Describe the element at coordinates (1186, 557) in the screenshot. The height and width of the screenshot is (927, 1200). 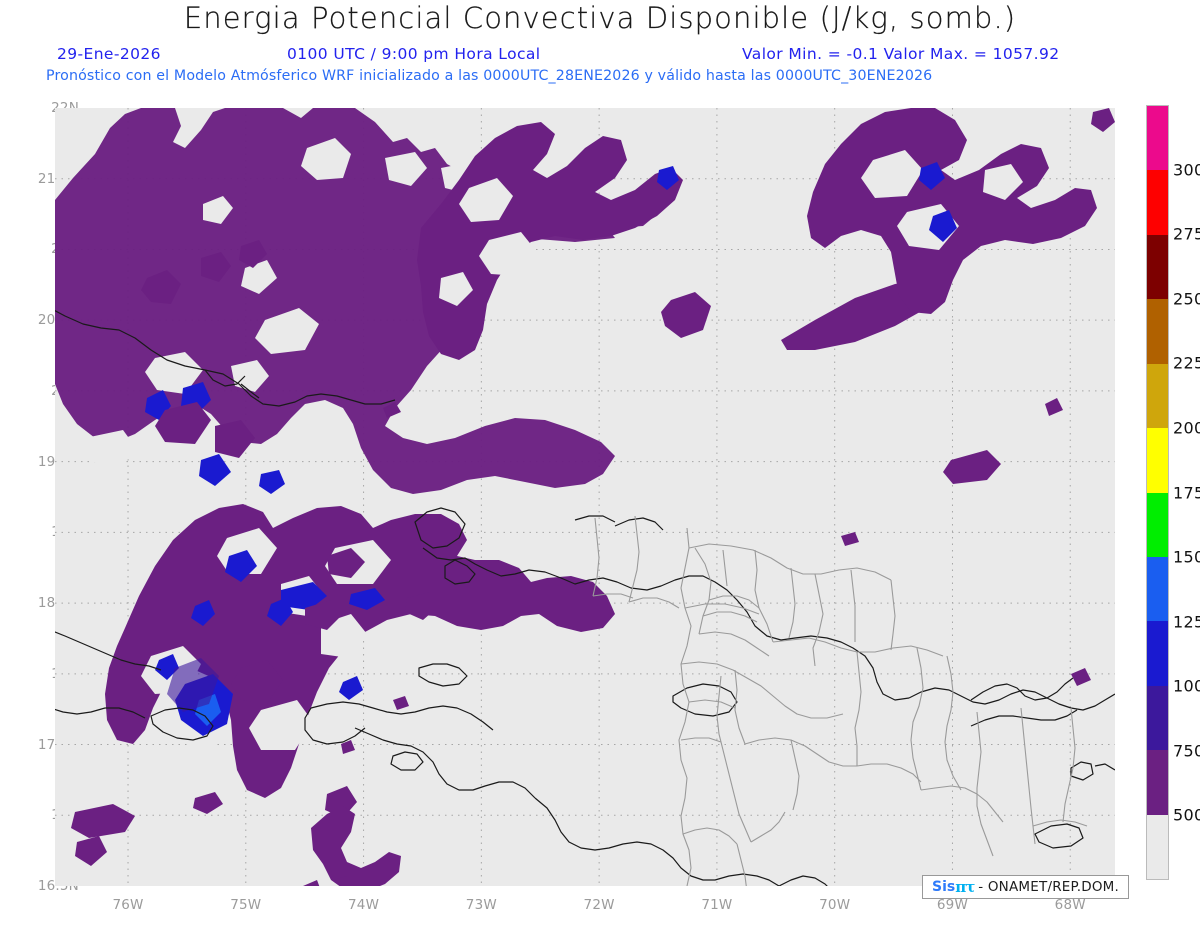
I see `colorbar-tick-1500: 1500` at that location.